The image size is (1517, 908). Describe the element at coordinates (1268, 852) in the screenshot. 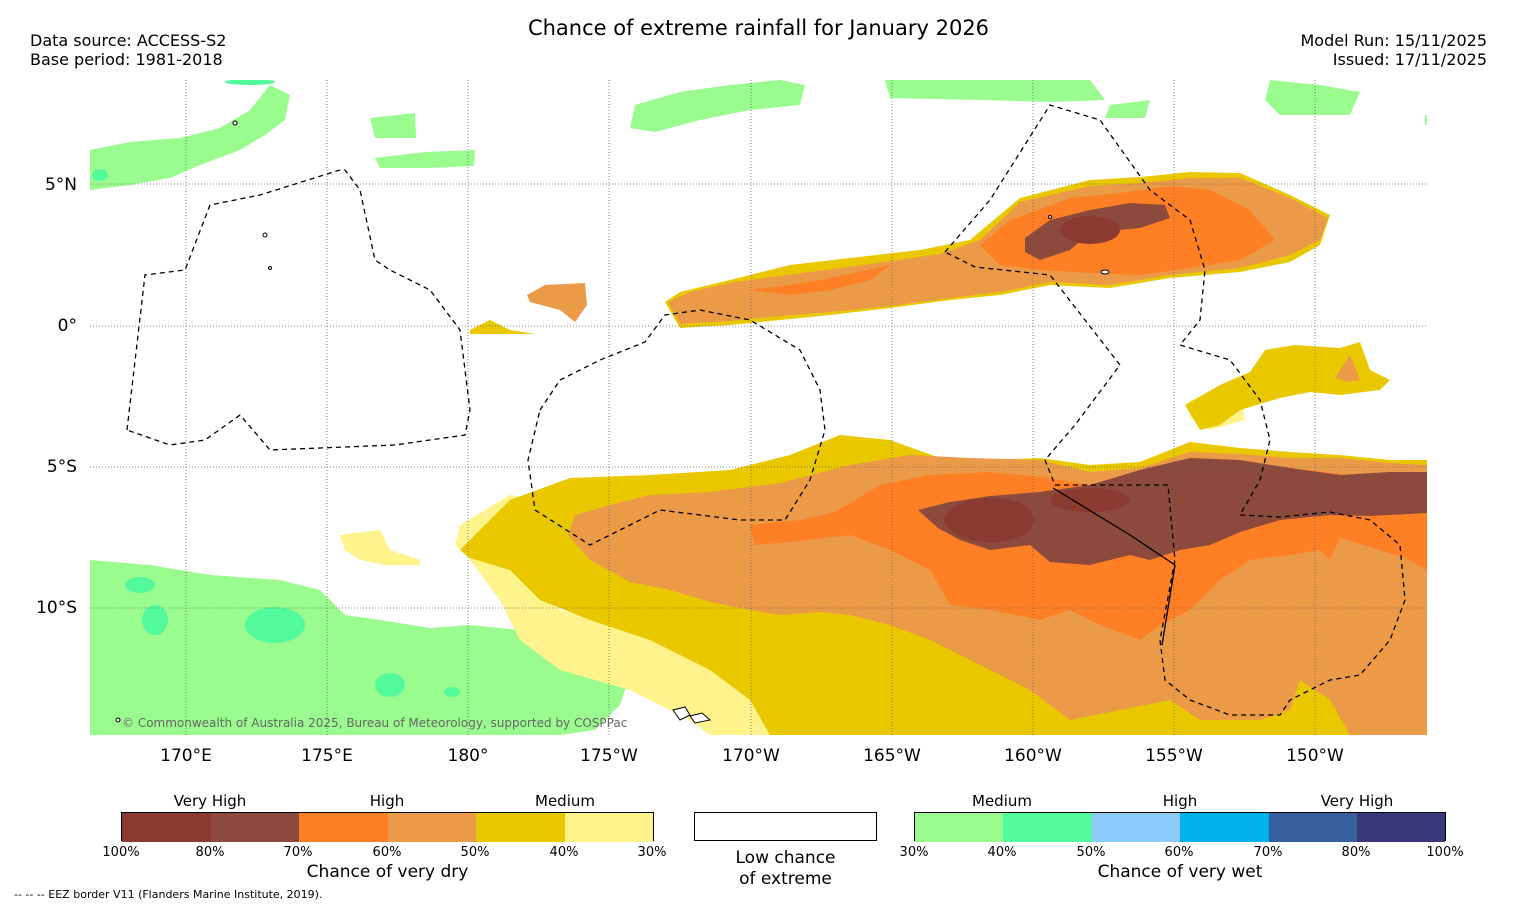

I see `wet-tick-70: 70%` at that location.